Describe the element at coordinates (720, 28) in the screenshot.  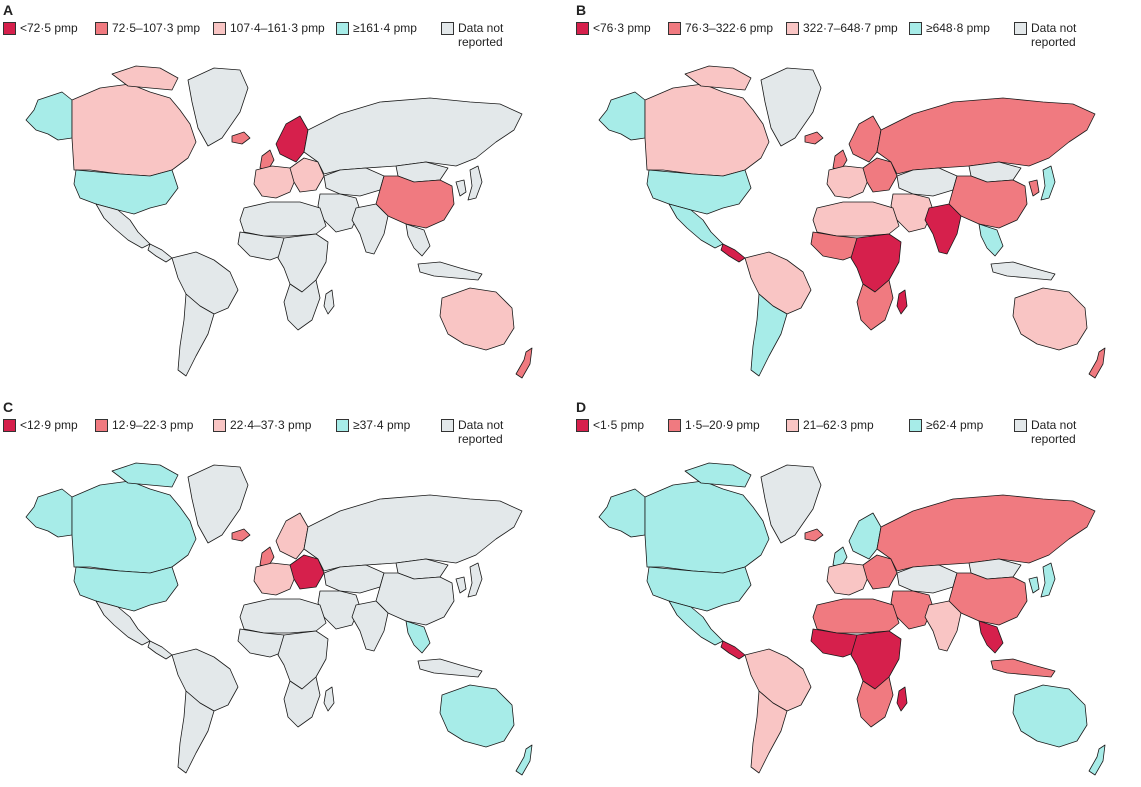
I see `legend-item: 76·3–322·6 pmp` at that location.